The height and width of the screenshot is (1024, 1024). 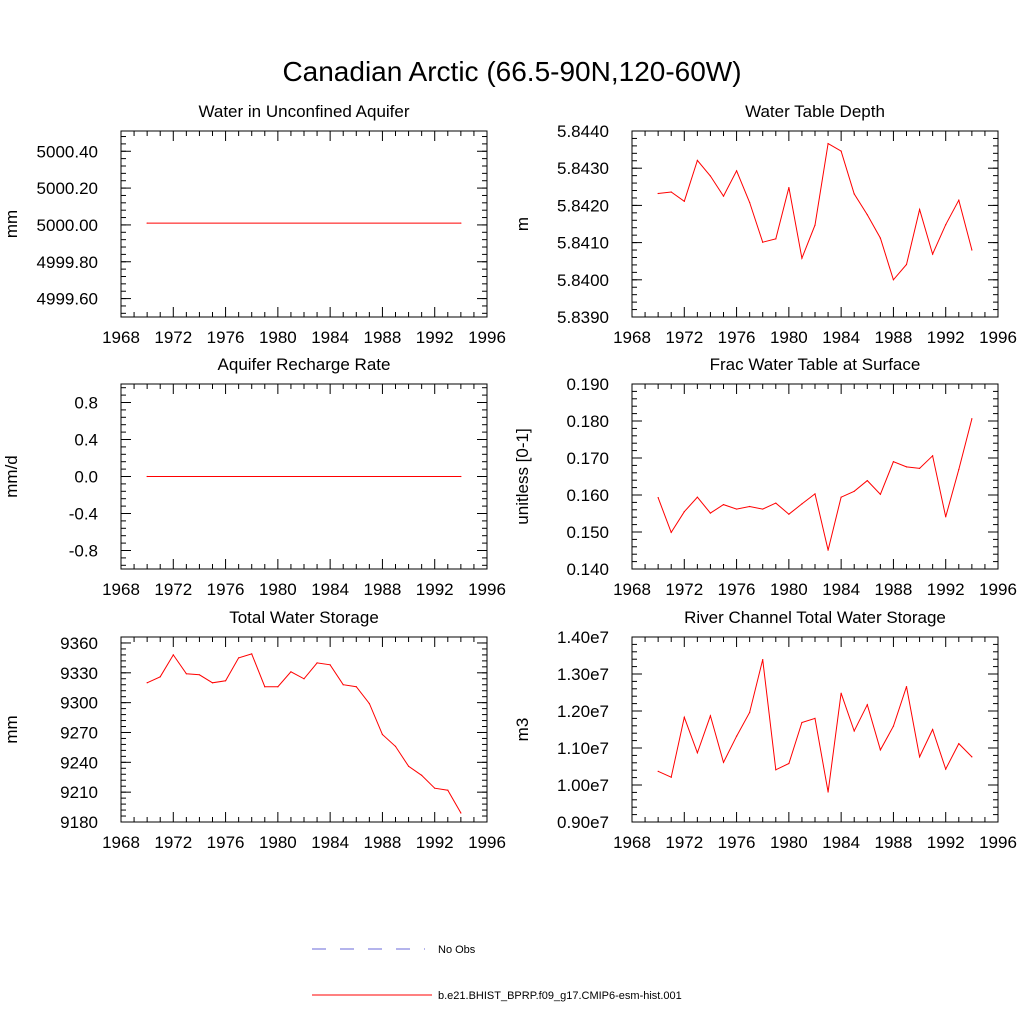 I want to click on y-tick-label: 1.20e7, so click(x=583, y=711).